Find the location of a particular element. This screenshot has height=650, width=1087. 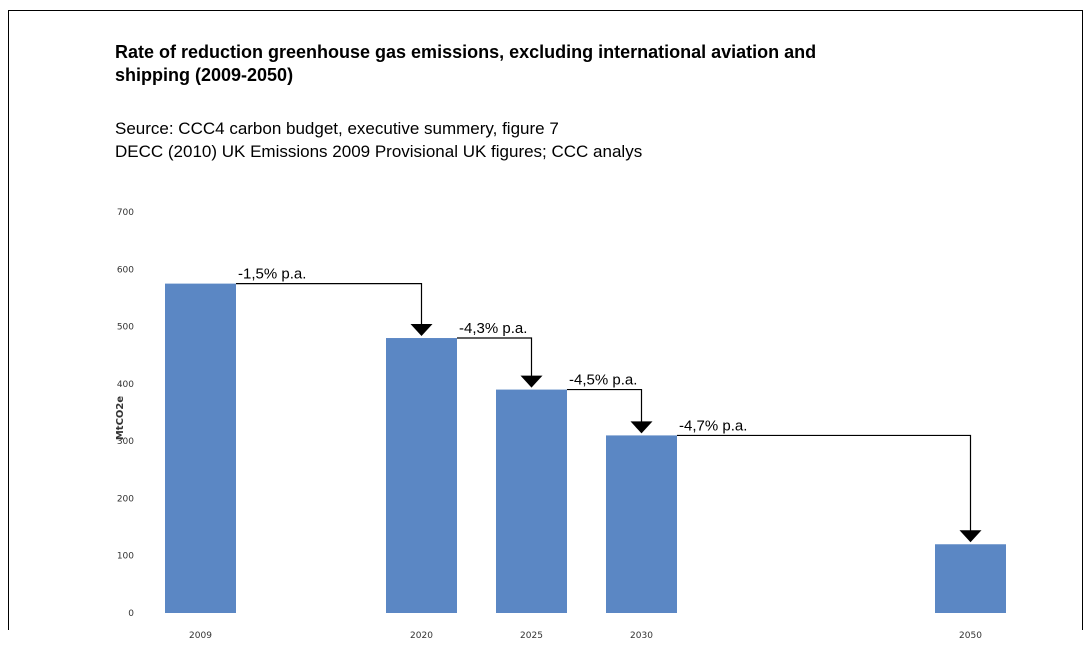

annotation-arrow: -4,5% p.a. is located at coordinates (610, 403).